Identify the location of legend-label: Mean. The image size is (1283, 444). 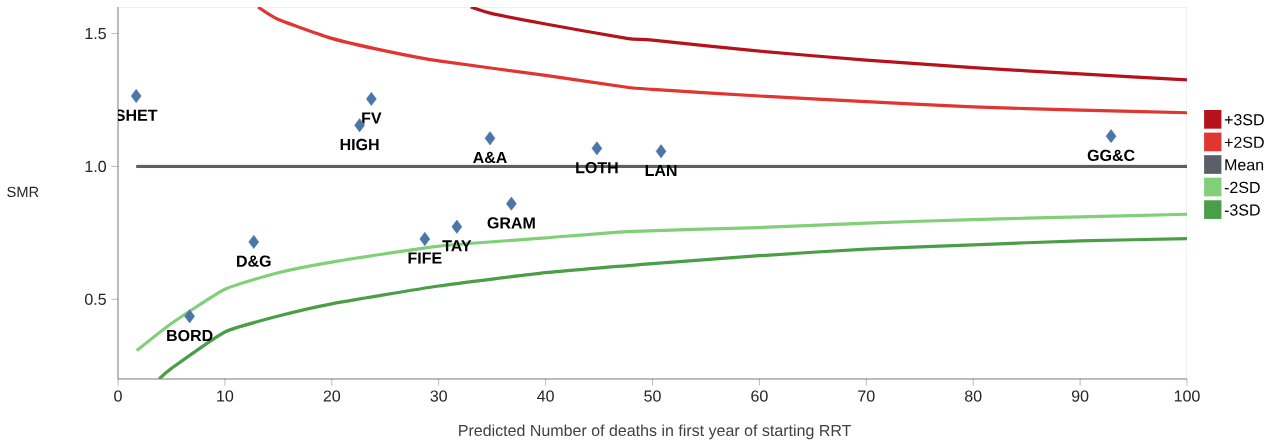
(1244, 165).